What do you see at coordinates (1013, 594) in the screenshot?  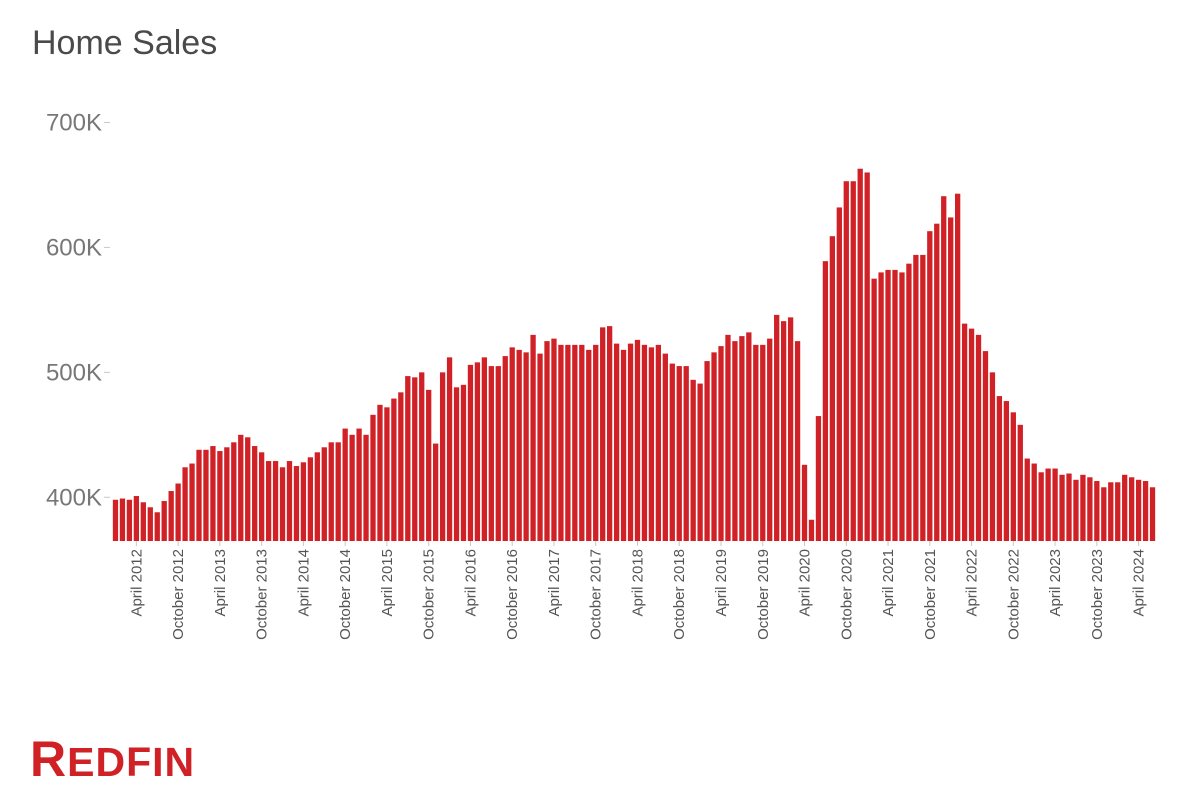 I see `x-tick-label: October 2022` at bounding box center [1013, 594].